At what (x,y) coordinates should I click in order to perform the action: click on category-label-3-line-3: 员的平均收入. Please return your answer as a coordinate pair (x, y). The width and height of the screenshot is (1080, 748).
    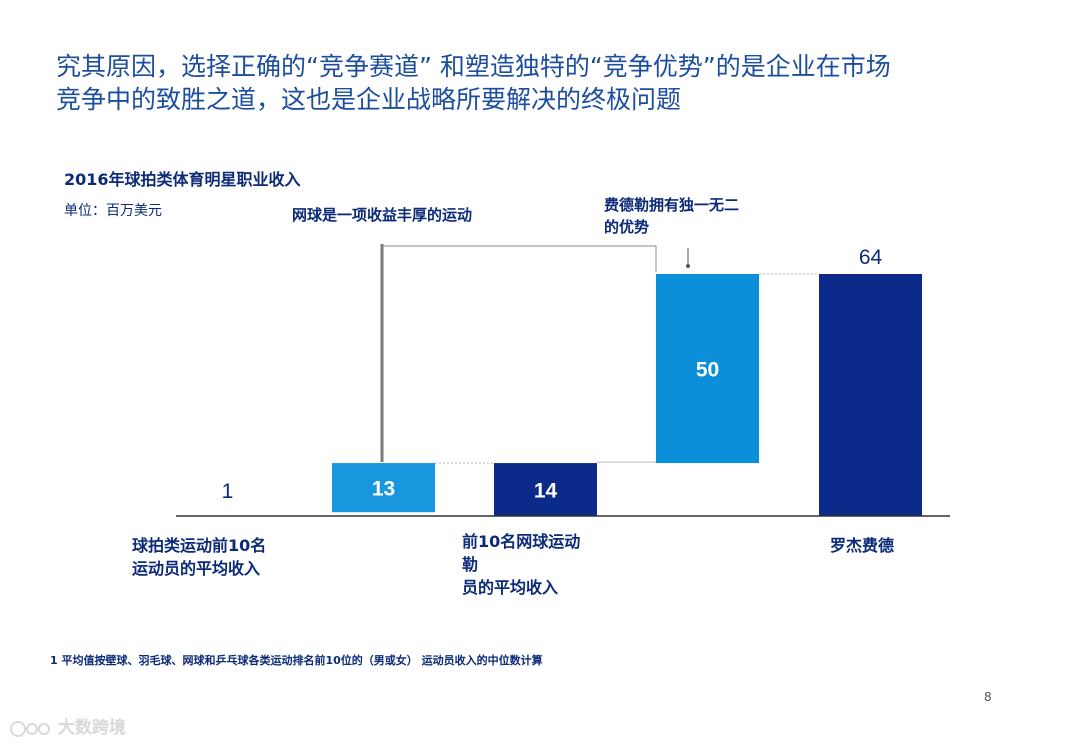
    Looking at the image, I should click on (510, 587).